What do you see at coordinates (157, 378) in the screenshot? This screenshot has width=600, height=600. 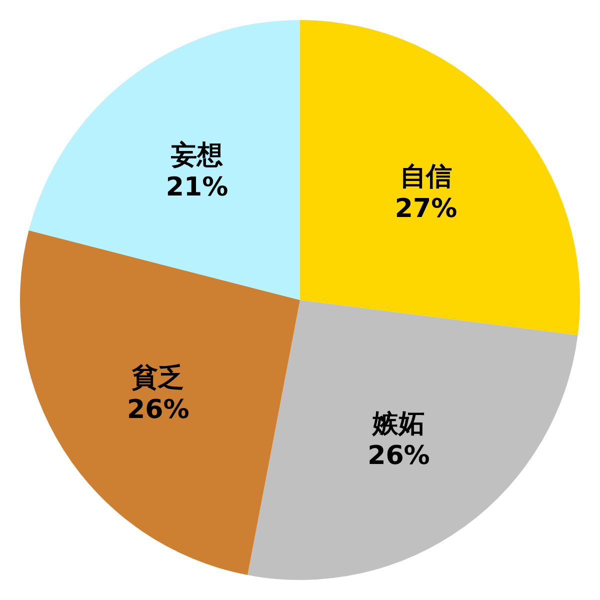 I see `slice-label: 貧乏` at bounding box center [157, 378].